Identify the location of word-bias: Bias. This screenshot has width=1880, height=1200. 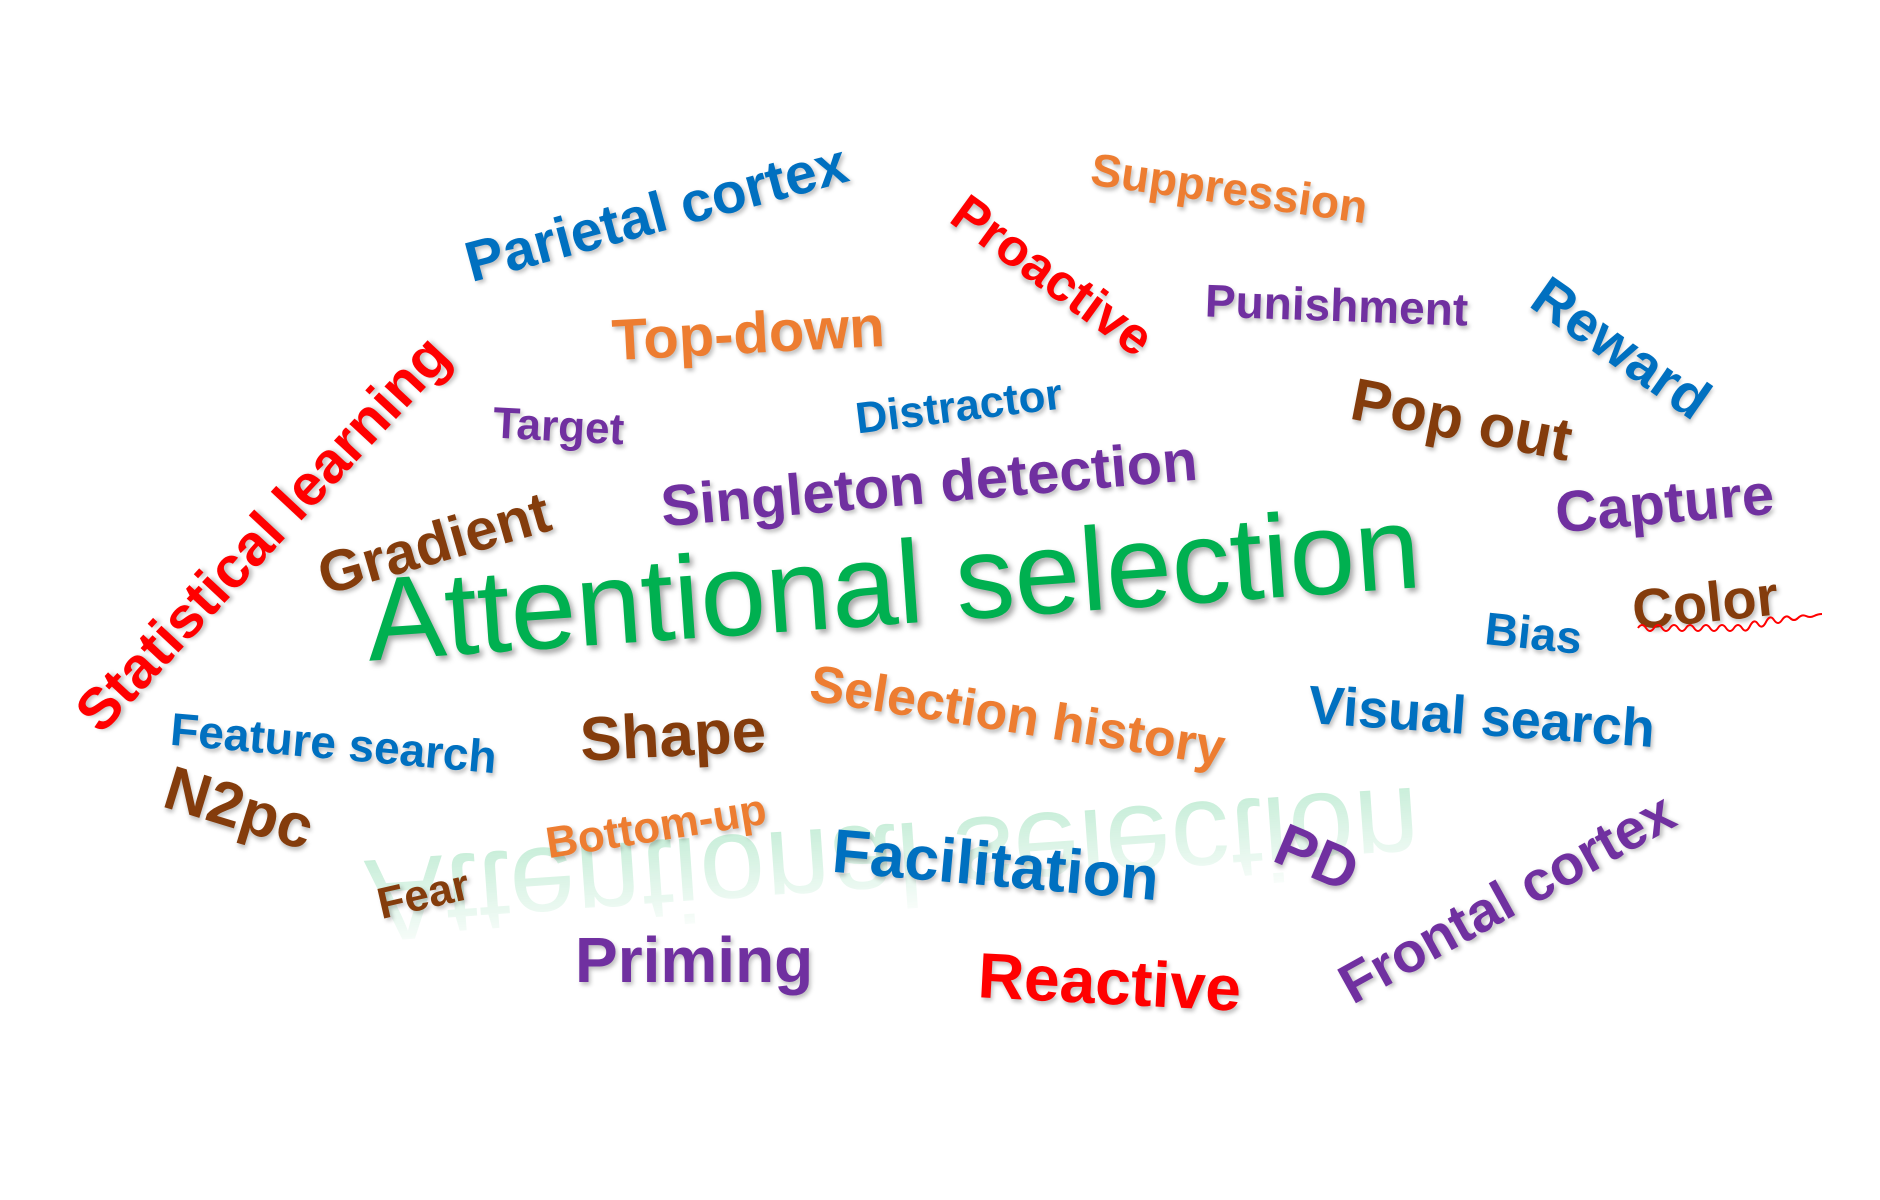
(1533, 633).